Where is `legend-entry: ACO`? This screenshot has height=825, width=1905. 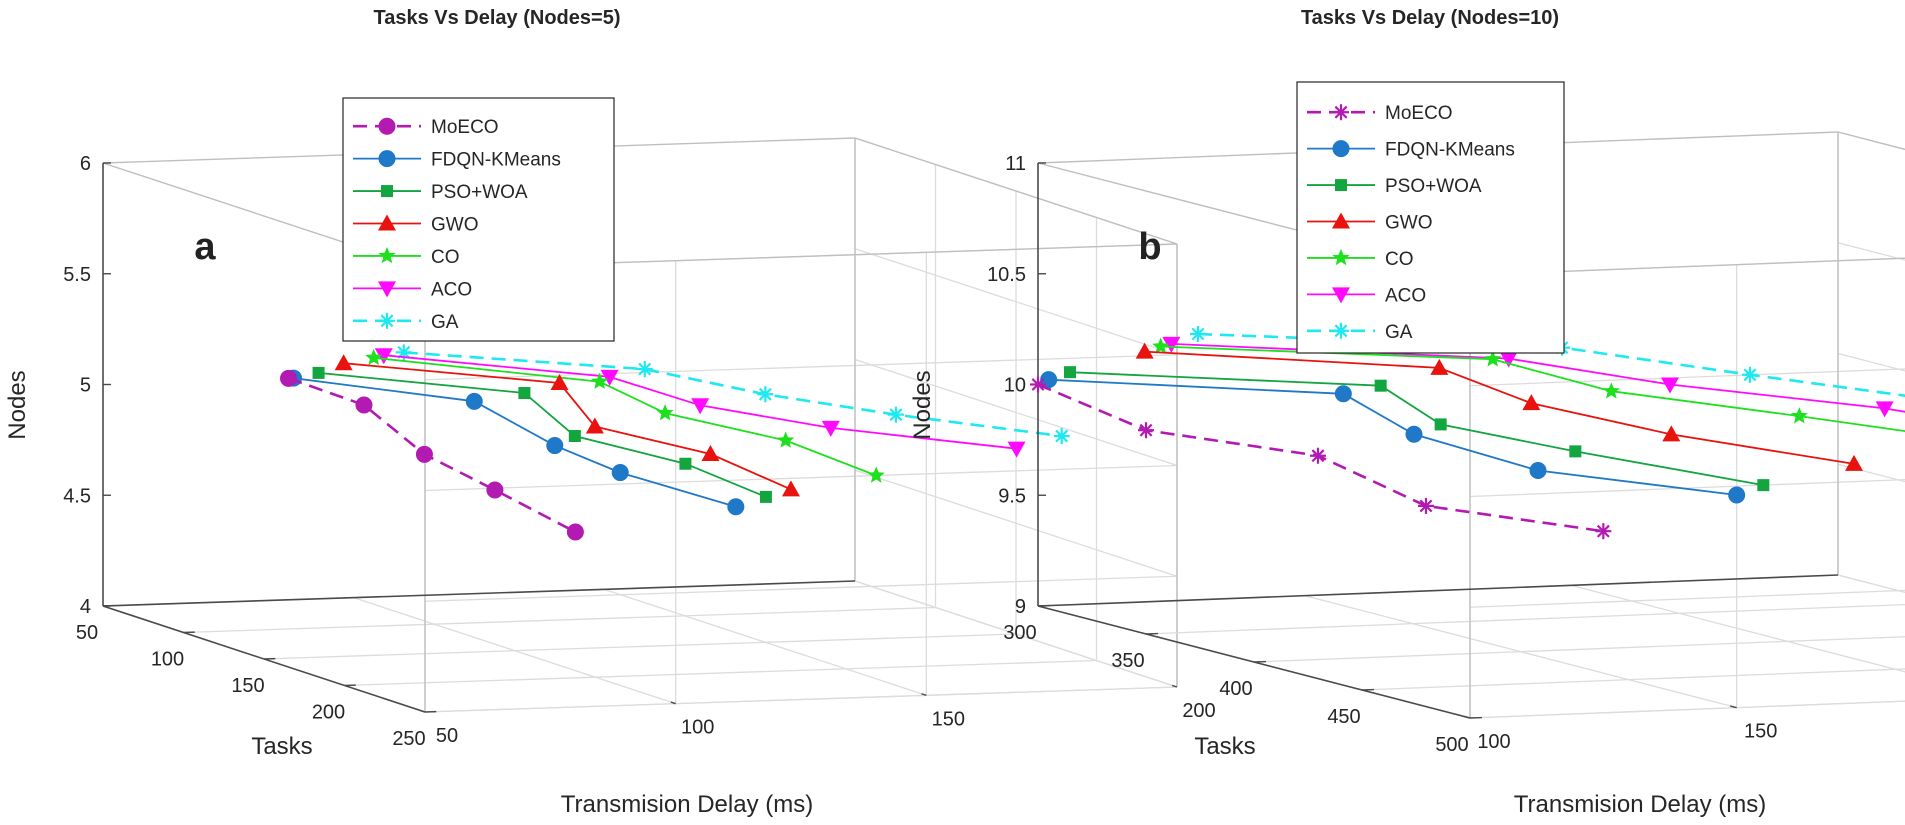
legend-entry: ACO is located at coordinates (1366, 295).